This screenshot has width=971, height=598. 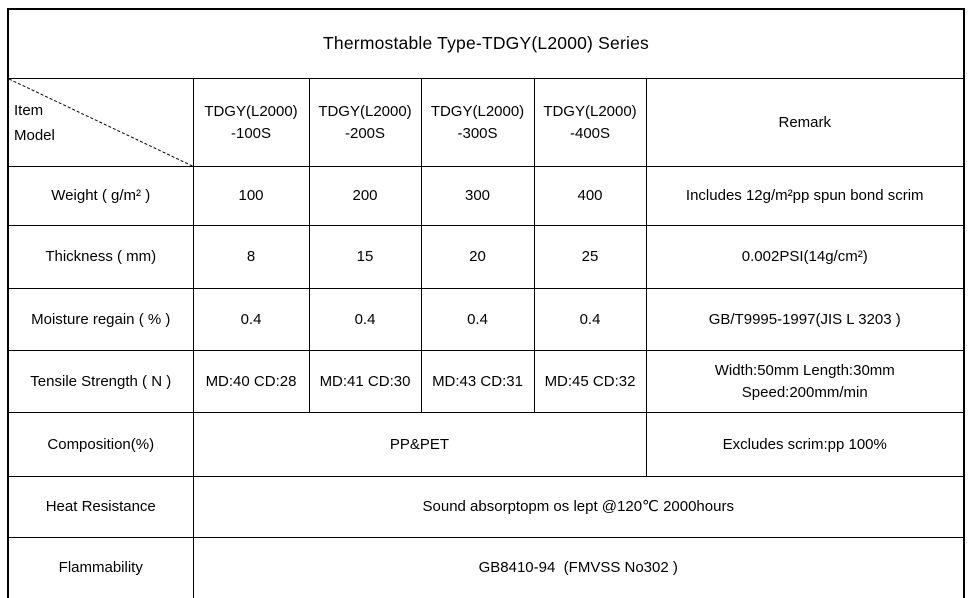 What do you see at coordinates (34, 123) in the screenshot?
I see `corner-labels: Item Model` at bounding box center [34, 123].